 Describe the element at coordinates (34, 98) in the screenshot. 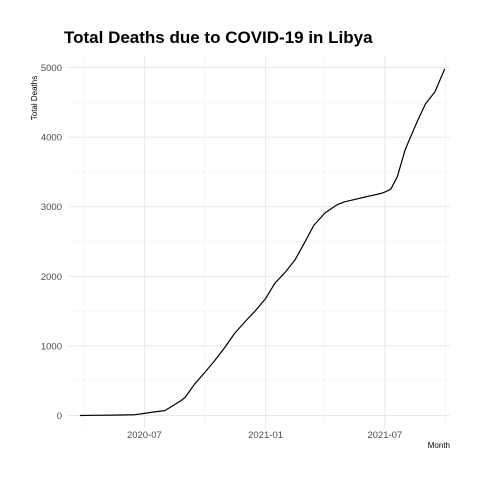

I see `y-axis-title: Total Deaths` at that location.